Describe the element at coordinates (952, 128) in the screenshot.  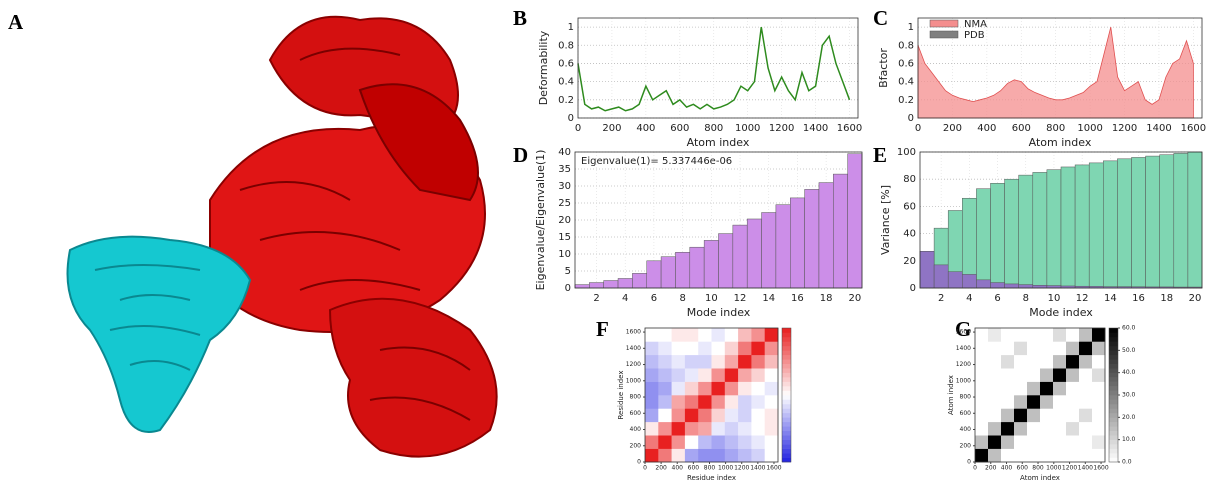
I see `x-tick-label: 200` at that location.